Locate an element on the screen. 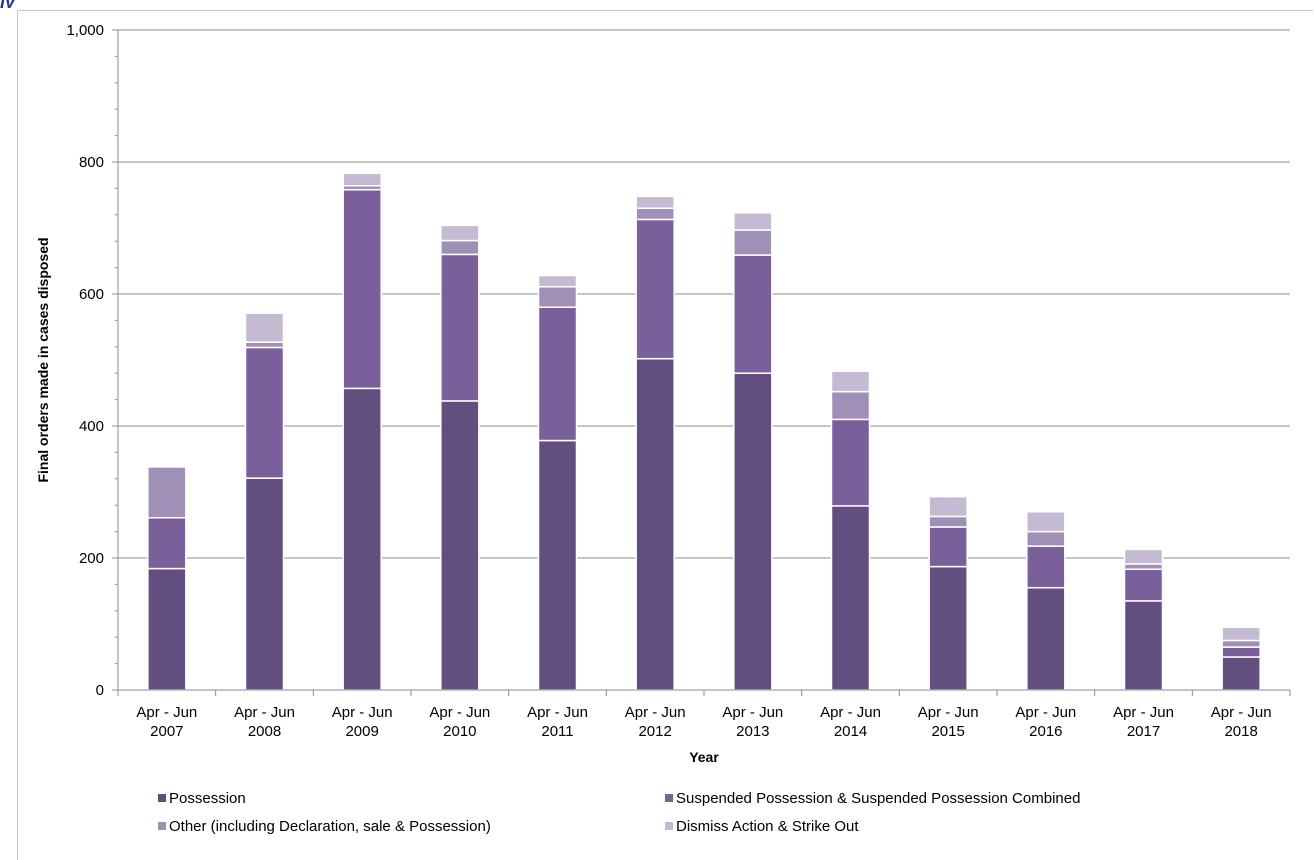  x-tick-label: 2015 is located at coordinates (947, 731).